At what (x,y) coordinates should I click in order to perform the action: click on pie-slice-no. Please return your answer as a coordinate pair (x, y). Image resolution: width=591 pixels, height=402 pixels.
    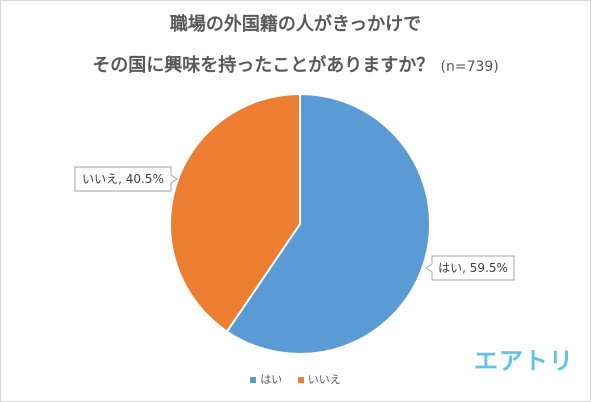
    Looking at the image, I should click on (235, 212).